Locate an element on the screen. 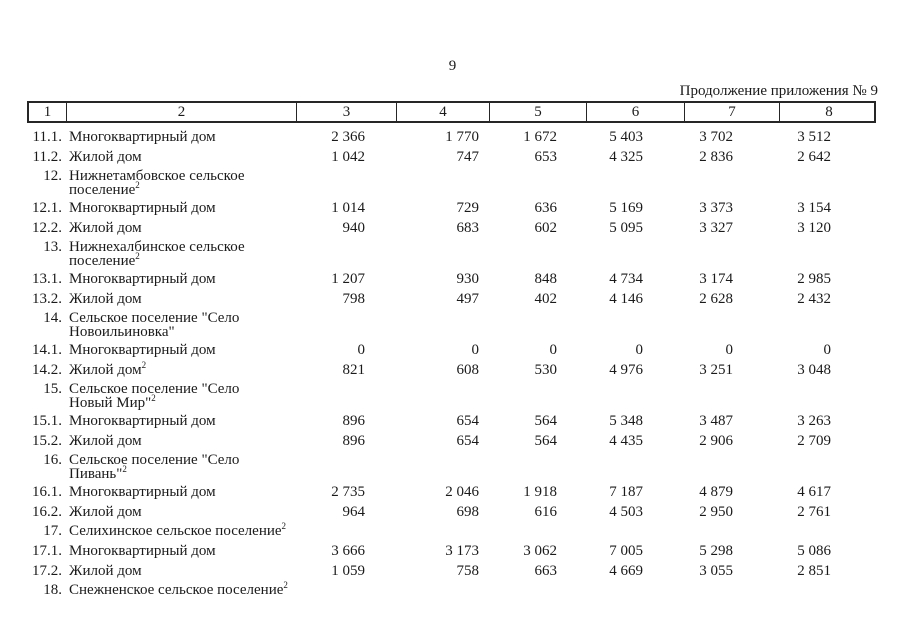  value-cell: 2 735 is located at coordinates (348, 492).